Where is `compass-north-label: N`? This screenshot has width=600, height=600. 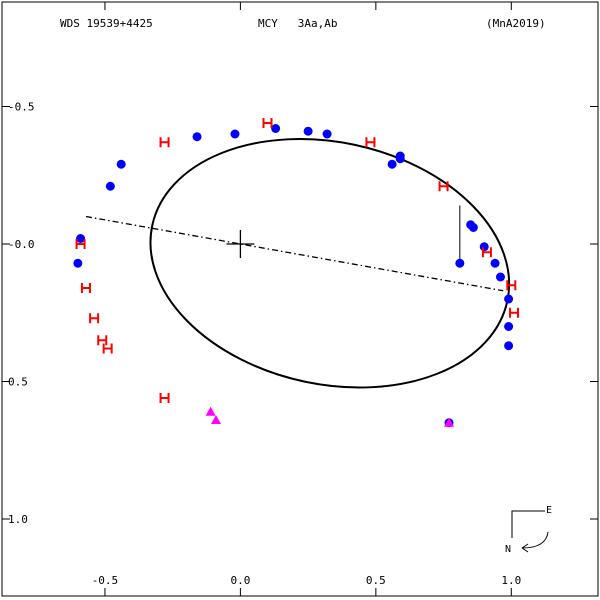 compass-north-label: N is located at coordinates (508, 549).